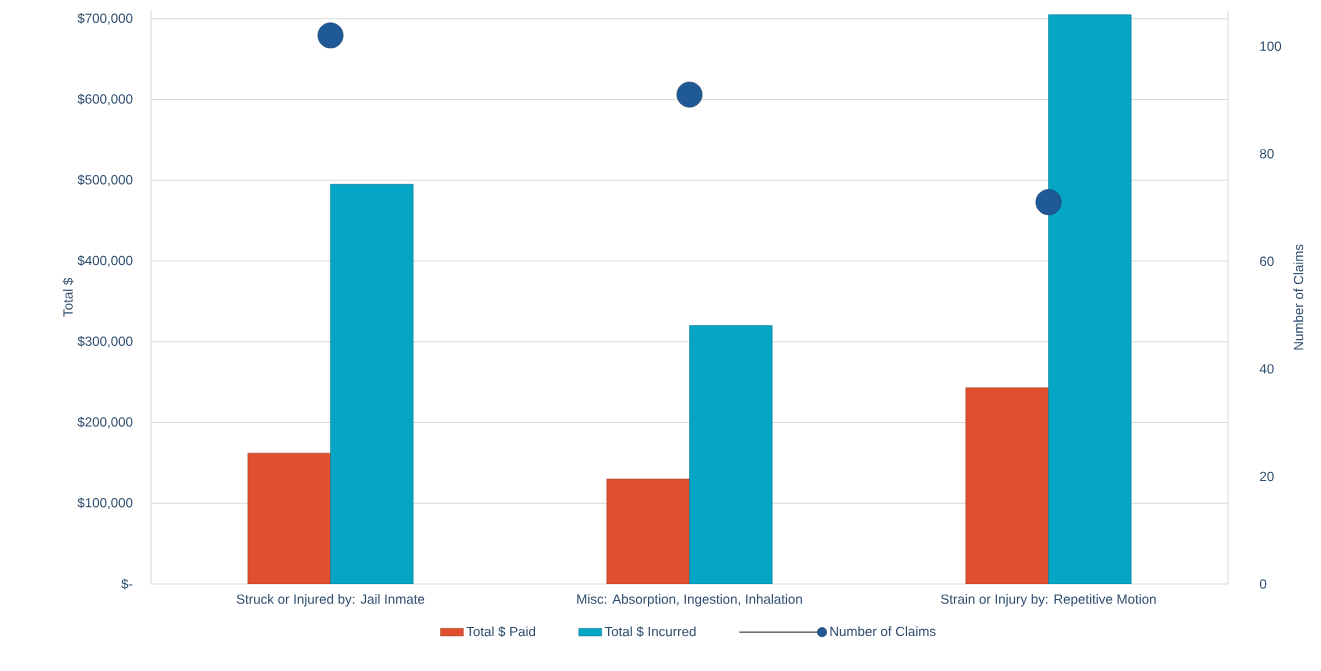  What do you see at coordinates (105, 180) in the screenshot?
I see `y-tick-label: $500,000` at bounding box center [105, 180].